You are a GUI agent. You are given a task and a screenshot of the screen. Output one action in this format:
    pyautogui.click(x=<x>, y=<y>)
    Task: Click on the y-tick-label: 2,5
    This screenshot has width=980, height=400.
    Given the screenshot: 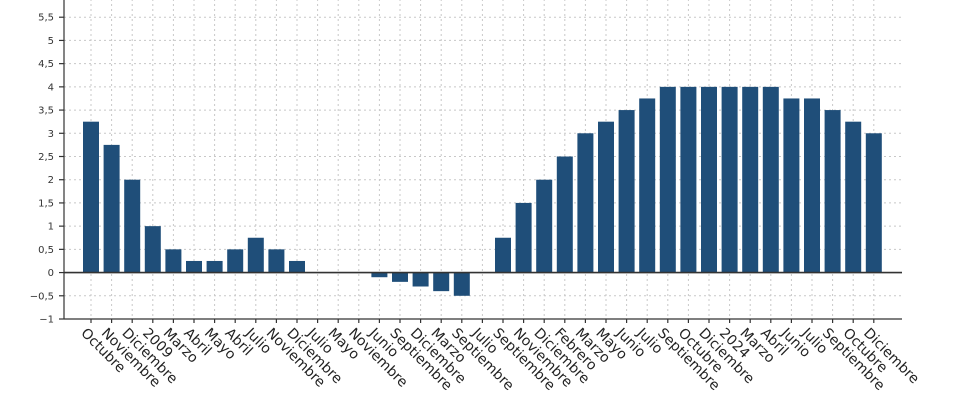 What is the action you would take?
    pyautogui.click(x=46, y=157)
    